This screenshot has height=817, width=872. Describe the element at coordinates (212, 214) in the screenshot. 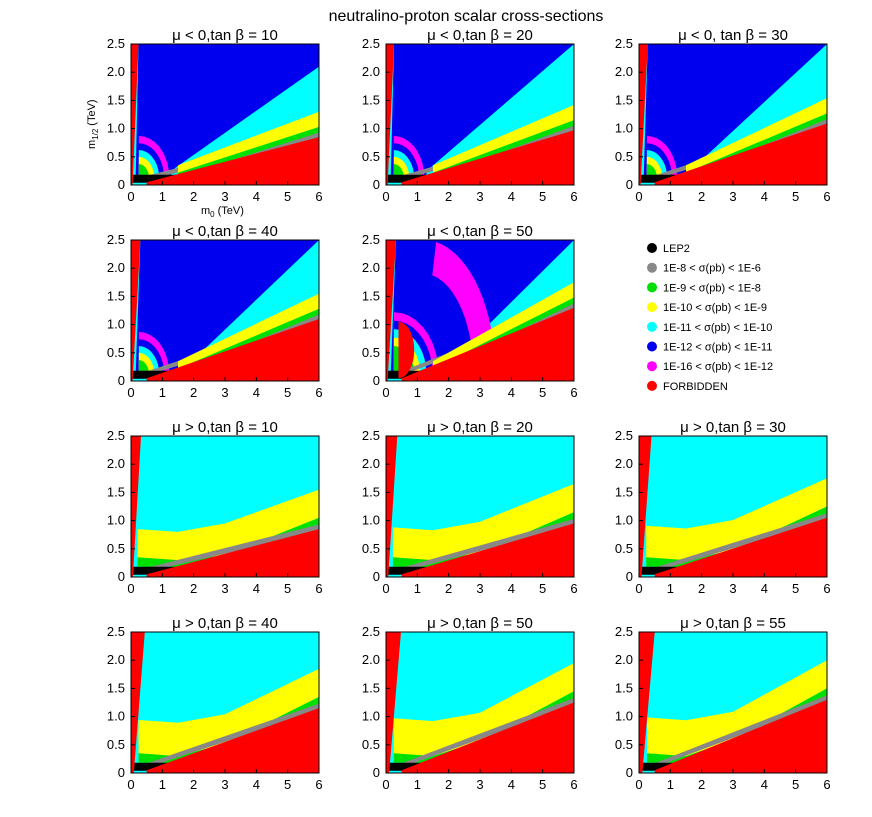

I see `x-axis-label-sub: 0` at that location.